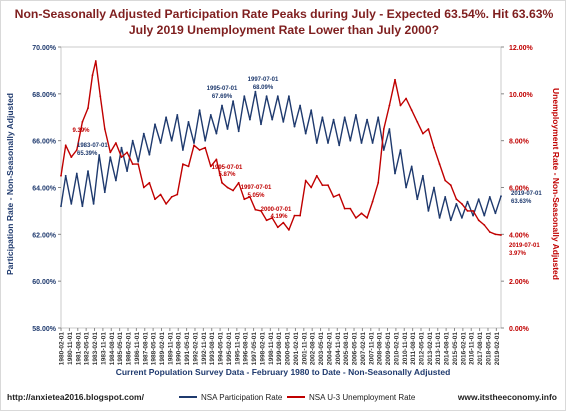 Image resolution: width=566 pixels, height=412 pixels. What do you see at coordinates (222, 97) in the screenshot?
I see `annotation-value: 67.69%` at bounding box center [222, 97].